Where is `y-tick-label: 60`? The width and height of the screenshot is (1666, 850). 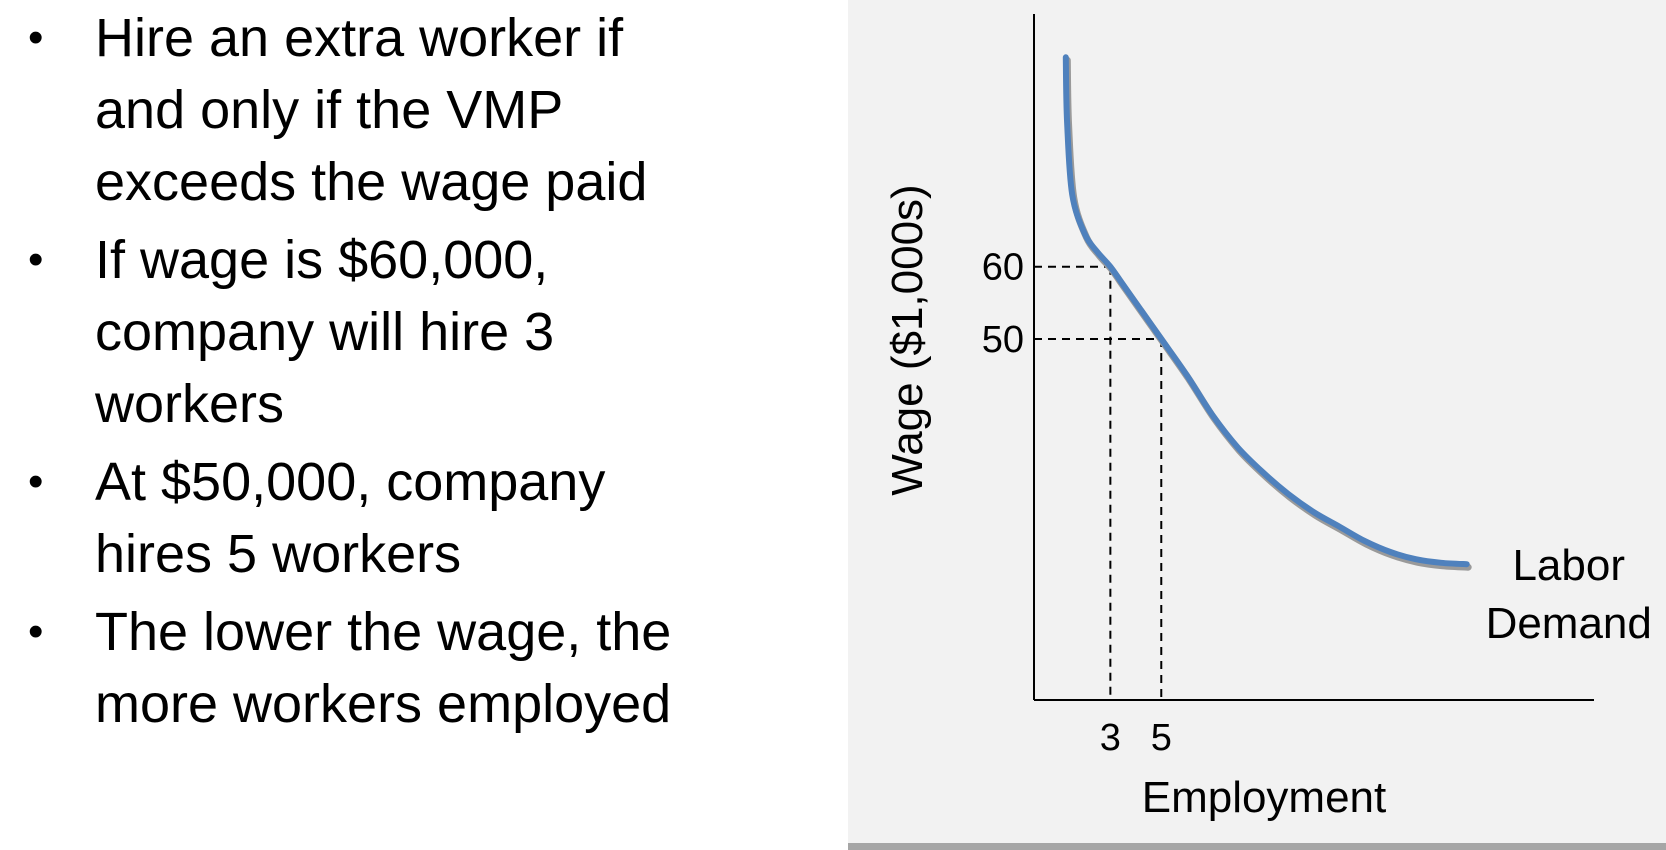 y-tick-label: 60 is located at coordinates (1003, 268).